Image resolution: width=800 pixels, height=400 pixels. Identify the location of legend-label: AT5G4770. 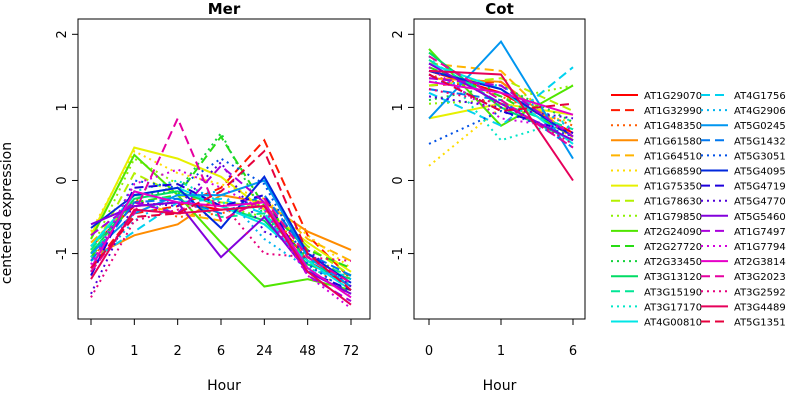
(760, 202).